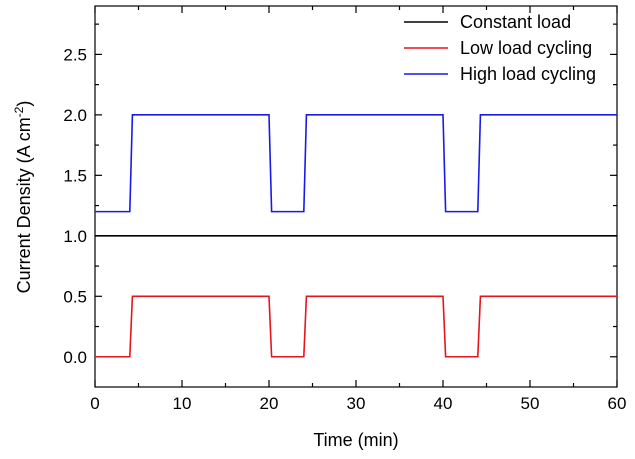  What do you see at coordinates (75, 236) in the screenshot?
I see `y-tick-label: 1.0` at bounding box center [75, 236].